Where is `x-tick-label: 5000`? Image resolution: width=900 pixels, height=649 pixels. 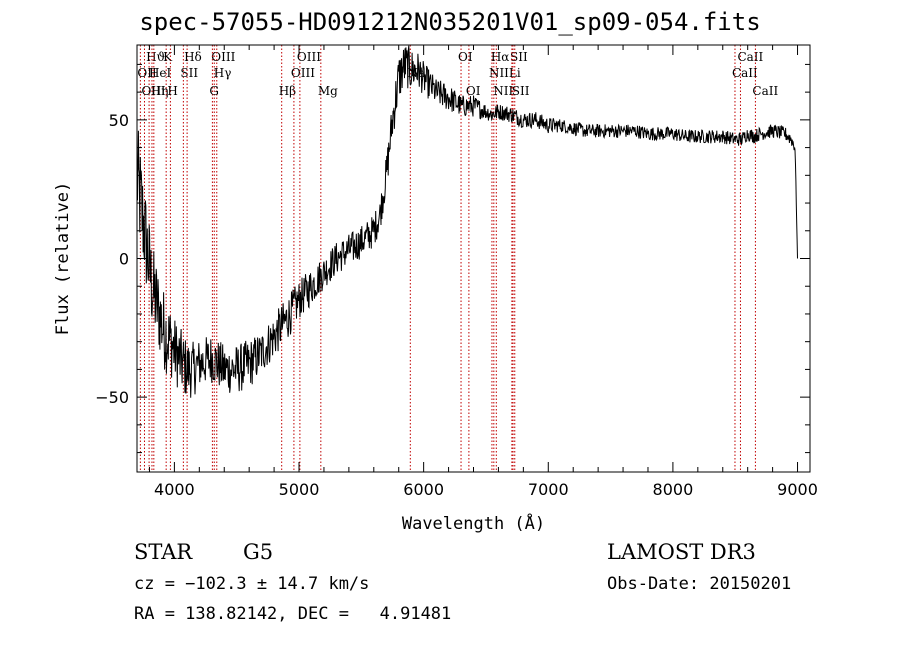 x-tick-label: 5000 is located at coordinates (299, 489).